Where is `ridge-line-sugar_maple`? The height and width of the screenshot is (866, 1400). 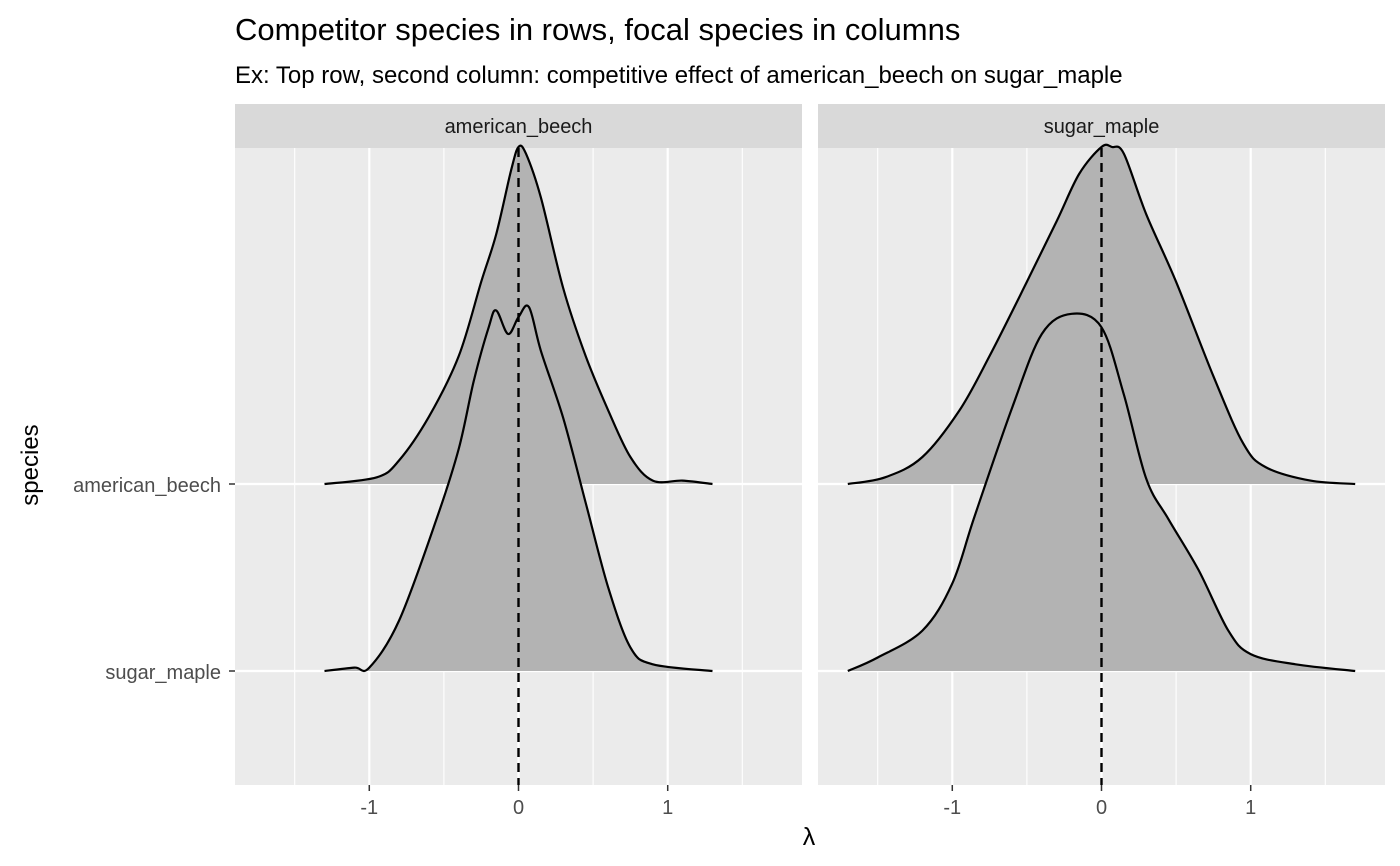 ridge-line-sugar_maple is located at coordinates (518, 488).